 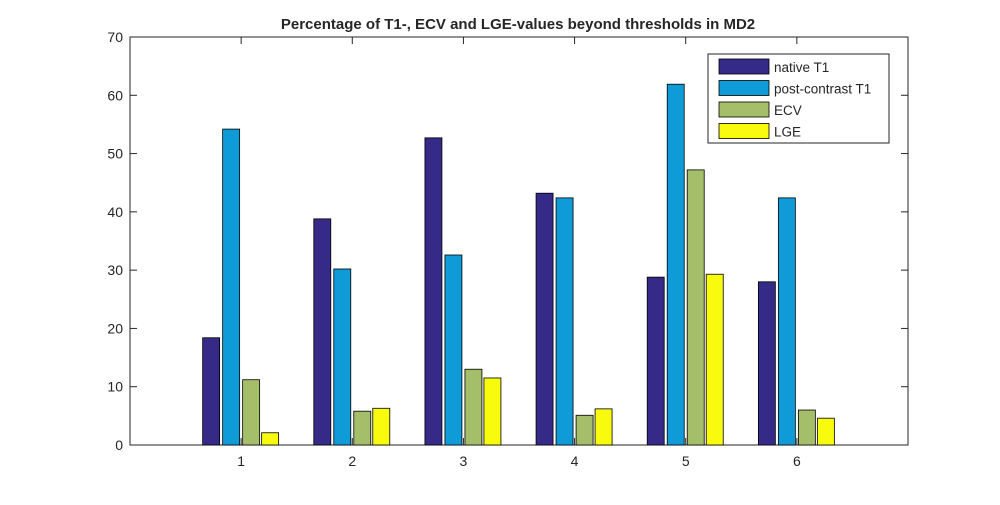 What do you see at coordinates (115, 328) in the screenshot?
I see `y-tick-label: 20` at bounding box center [115, 328].